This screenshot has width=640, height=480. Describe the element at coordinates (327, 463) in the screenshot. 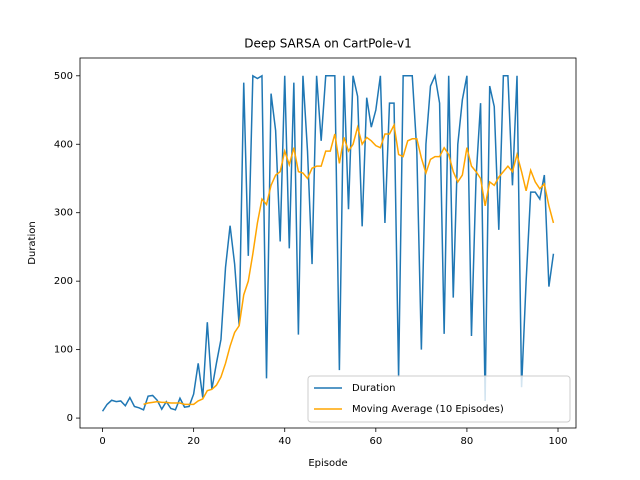

I see `x-axis-label: Episode` at that location.